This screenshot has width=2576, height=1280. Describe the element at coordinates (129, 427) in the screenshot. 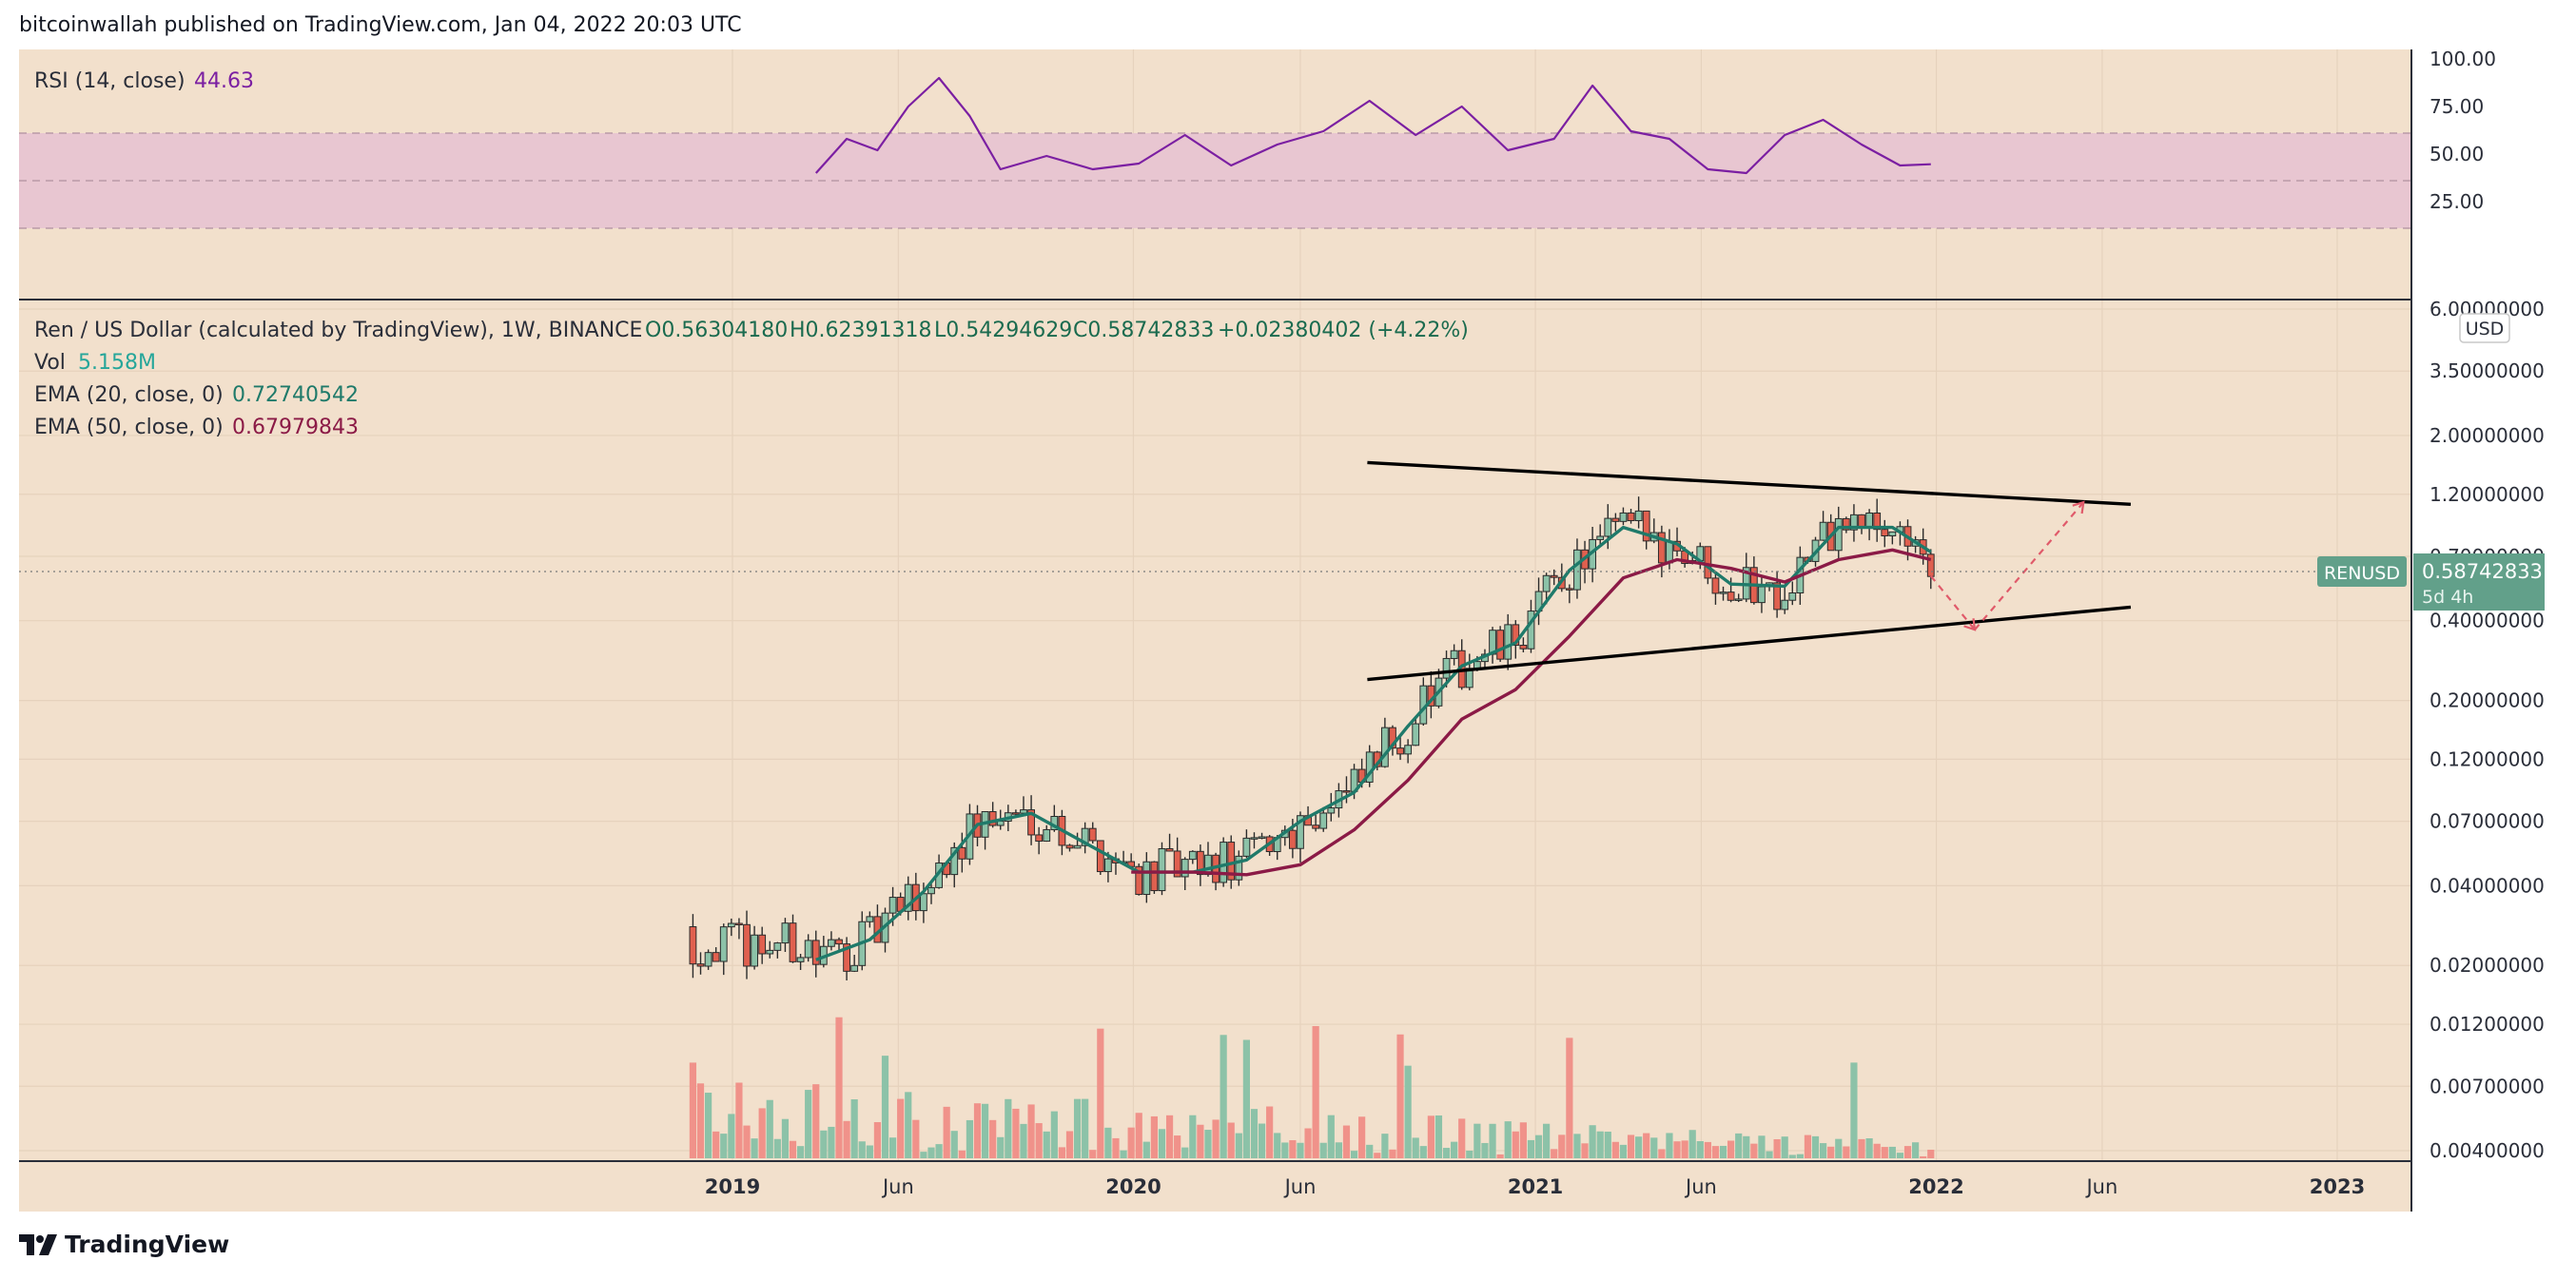

I see `ema50-label: EMA (50, close, 0)` at that location.